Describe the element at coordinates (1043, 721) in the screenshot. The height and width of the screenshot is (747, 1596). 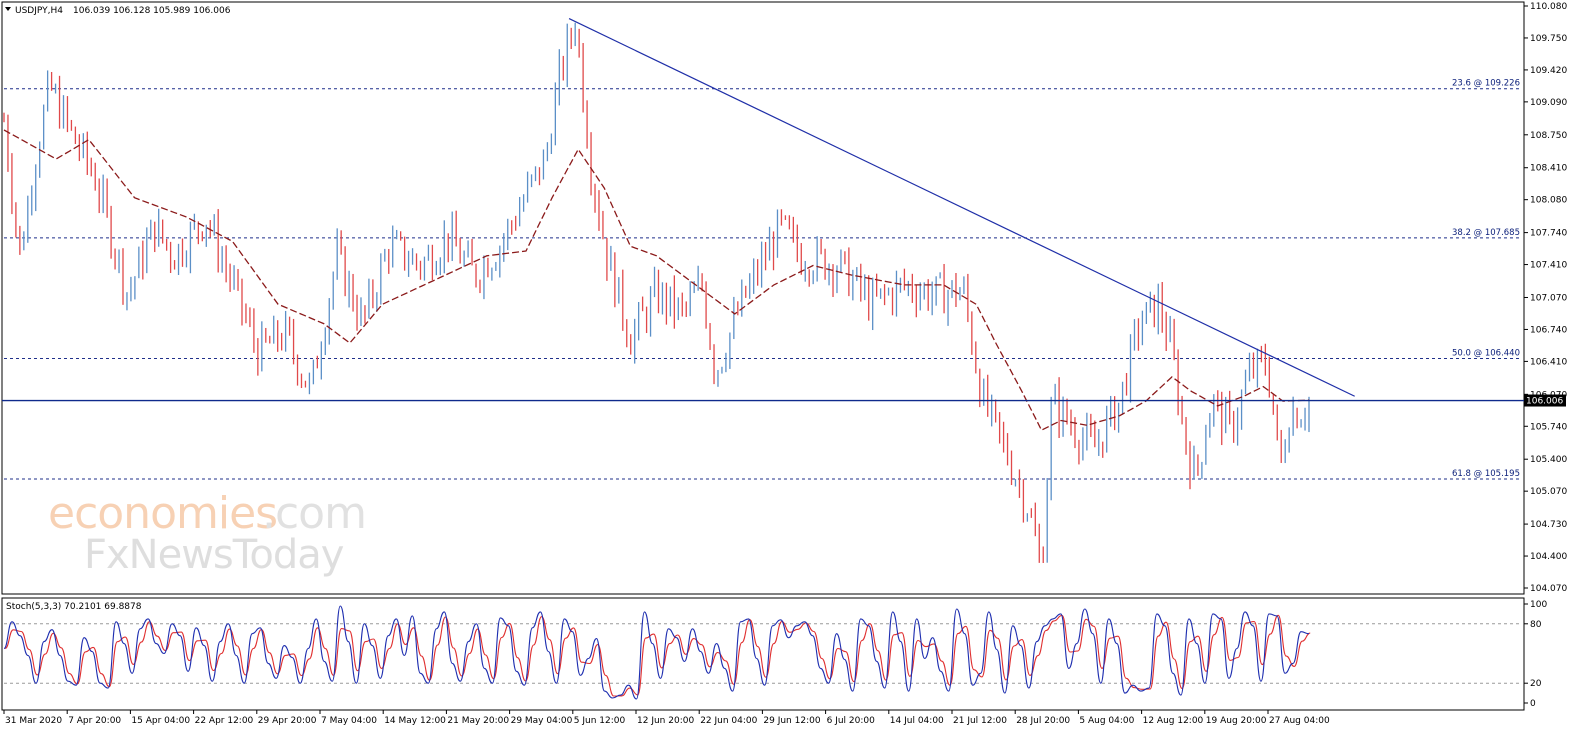
I see `time-tick-label: 28 Jul 20:00` at that location.